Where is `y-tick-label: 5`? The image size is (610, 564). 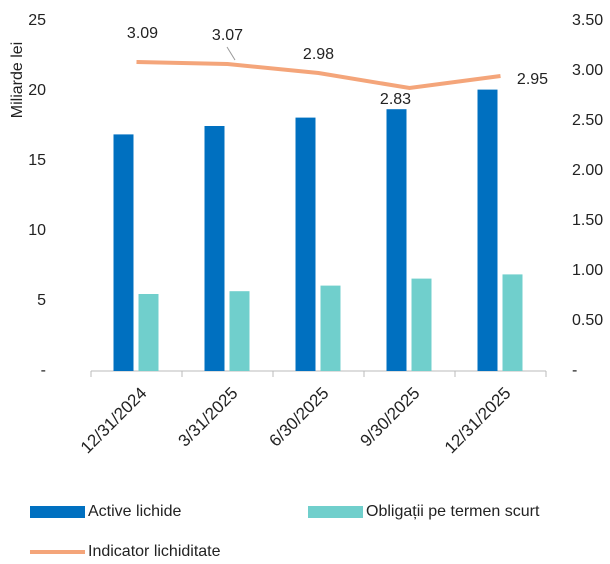 y-tick-label: 5 is located at coordinates (41, 300).